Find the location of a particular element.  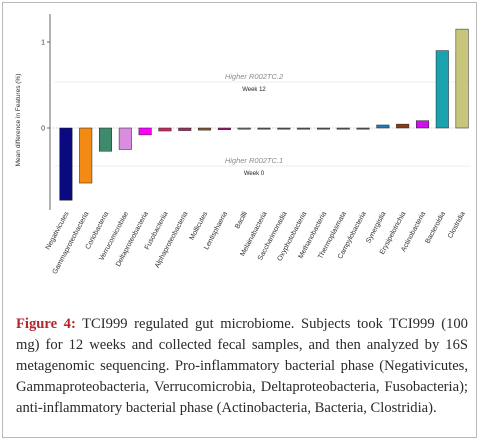

category-label: Gammaproteobacteria is located at coordinates (71, 243).